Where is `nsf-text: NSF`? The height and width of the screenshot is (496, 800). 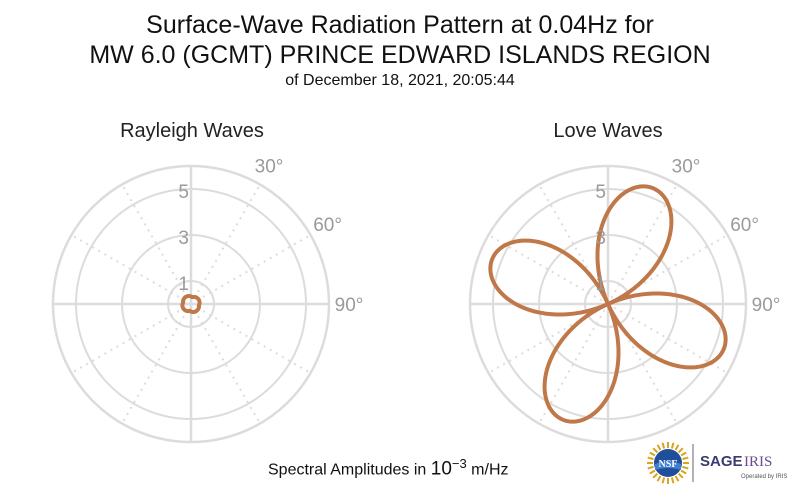 nsf-text: NSF is located at coordinates (668, 464).